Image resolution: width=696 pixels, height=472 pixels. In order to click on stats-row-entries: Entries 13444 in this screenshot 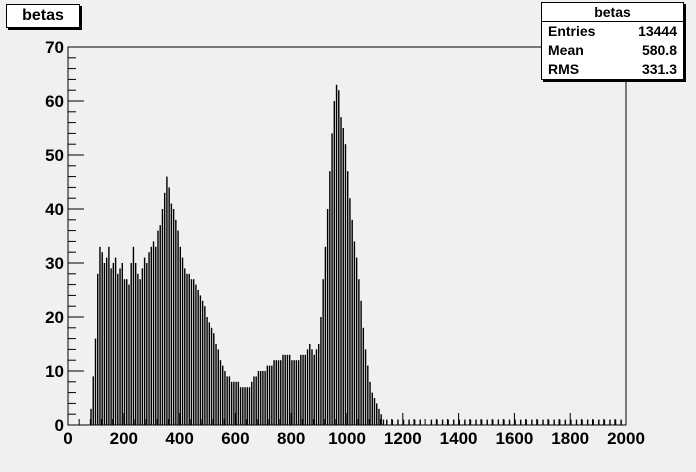, I will do `click(612, 31)`.